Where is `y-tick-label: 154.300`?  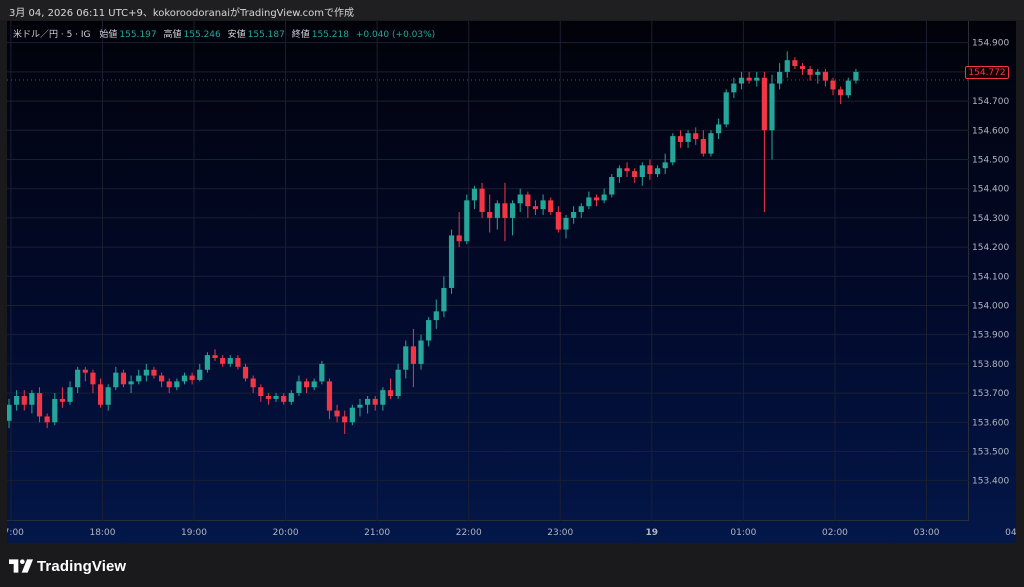
y-tick-label: 154.300 is located at coordinates (990, 219).